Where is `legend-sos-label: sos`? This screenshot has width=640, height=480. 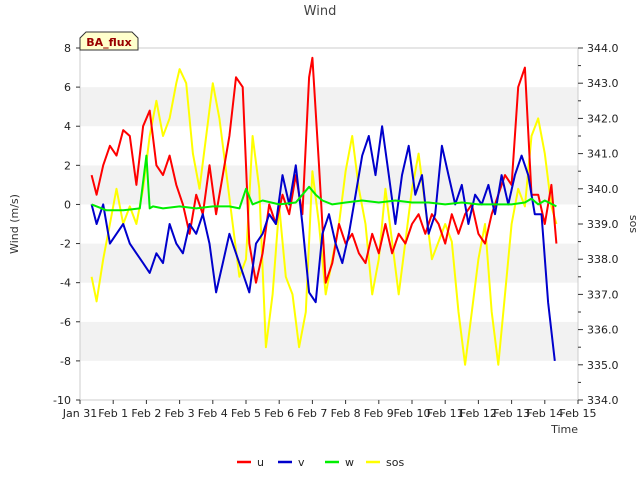 legend-sos-label: sos is located at coordinates (395, 462).